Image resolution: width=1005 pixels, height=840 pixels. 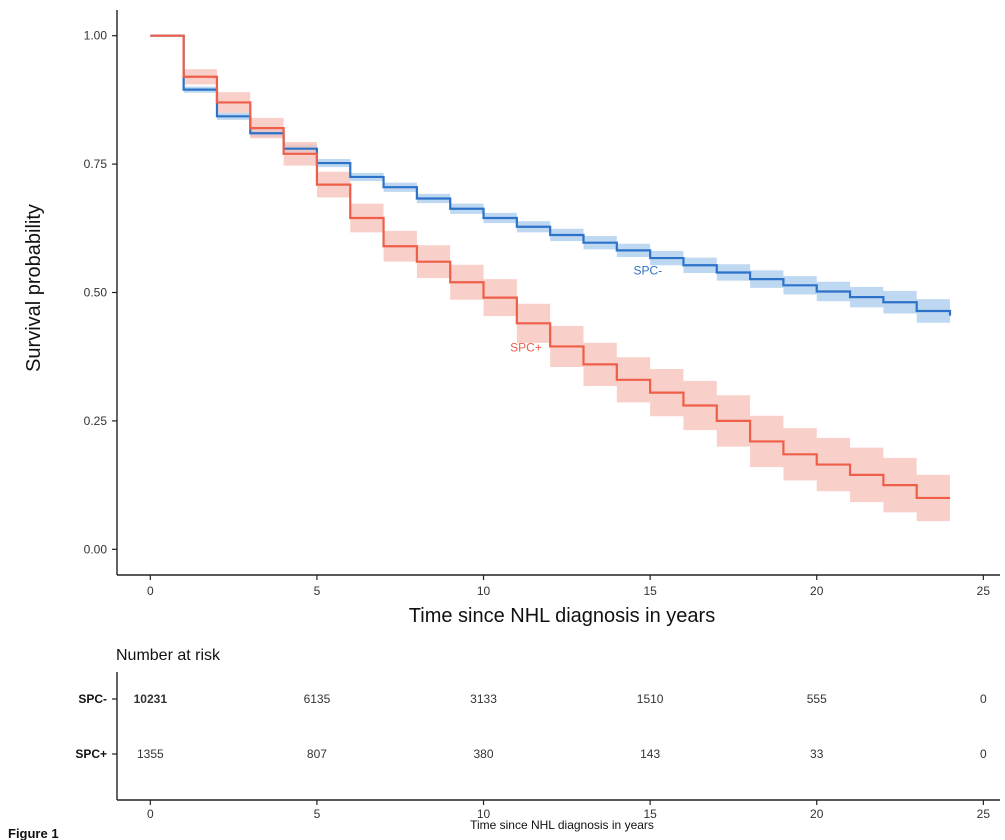 What do you see at coordinates (317, 591) in the screenshot?
I see `x-tick-label: 5` at bounding box center [317, 591].